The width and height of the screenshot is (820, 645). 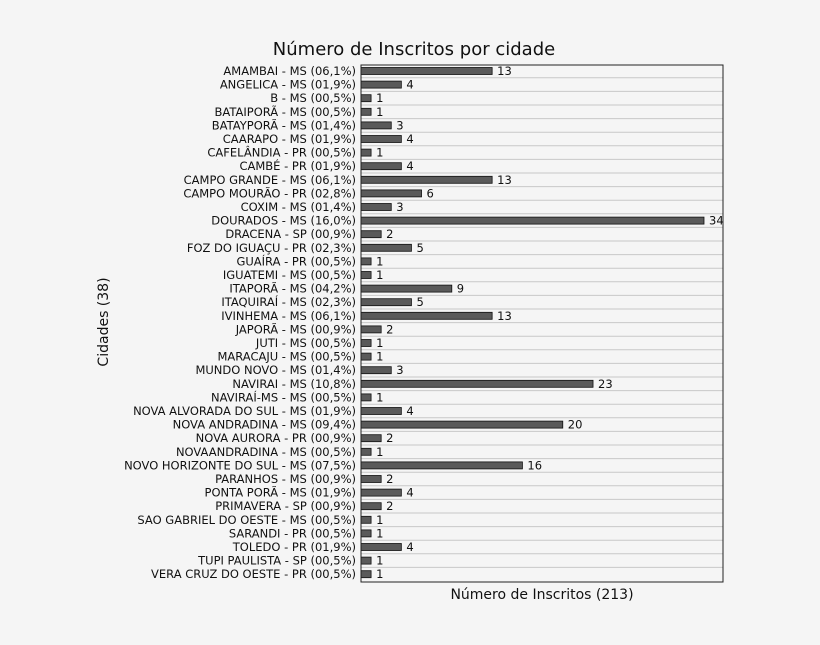 What do you see at coordinates (284, 124) in the screenshot?
I see `category-label: BATAYPORÃ - MS (01,4%)` at bounding box center [284, 124].